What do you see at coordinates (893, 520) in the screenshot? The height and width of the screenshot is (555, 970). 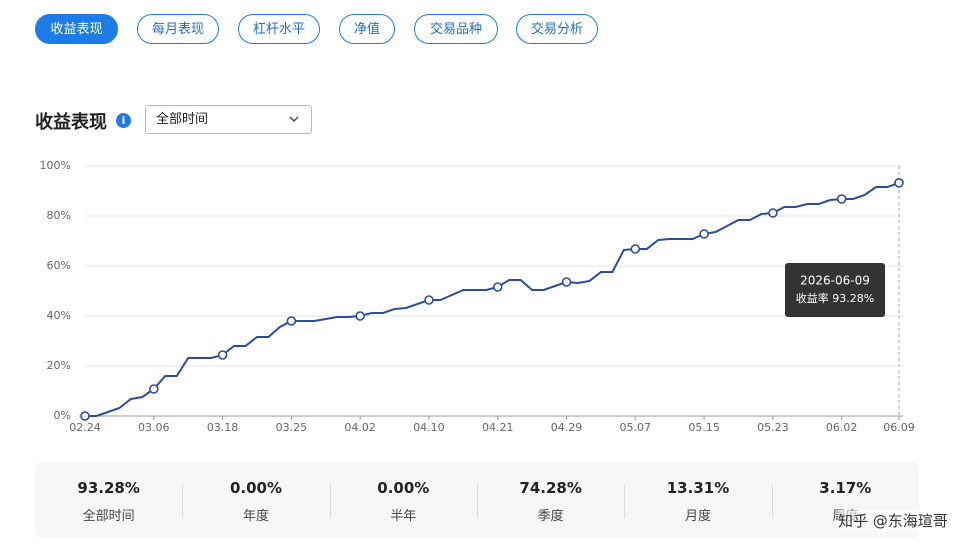 I see `watermark: 知乎 @东海瑄哥` at bounding box center [893, 520].